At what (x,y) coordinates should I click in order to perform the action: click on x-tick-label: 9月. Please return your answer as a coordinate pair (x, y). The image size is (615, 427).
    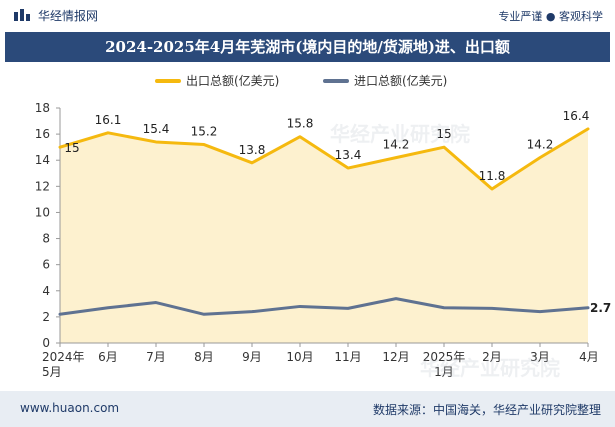
    Looking at the image, I should click on (252, 357).